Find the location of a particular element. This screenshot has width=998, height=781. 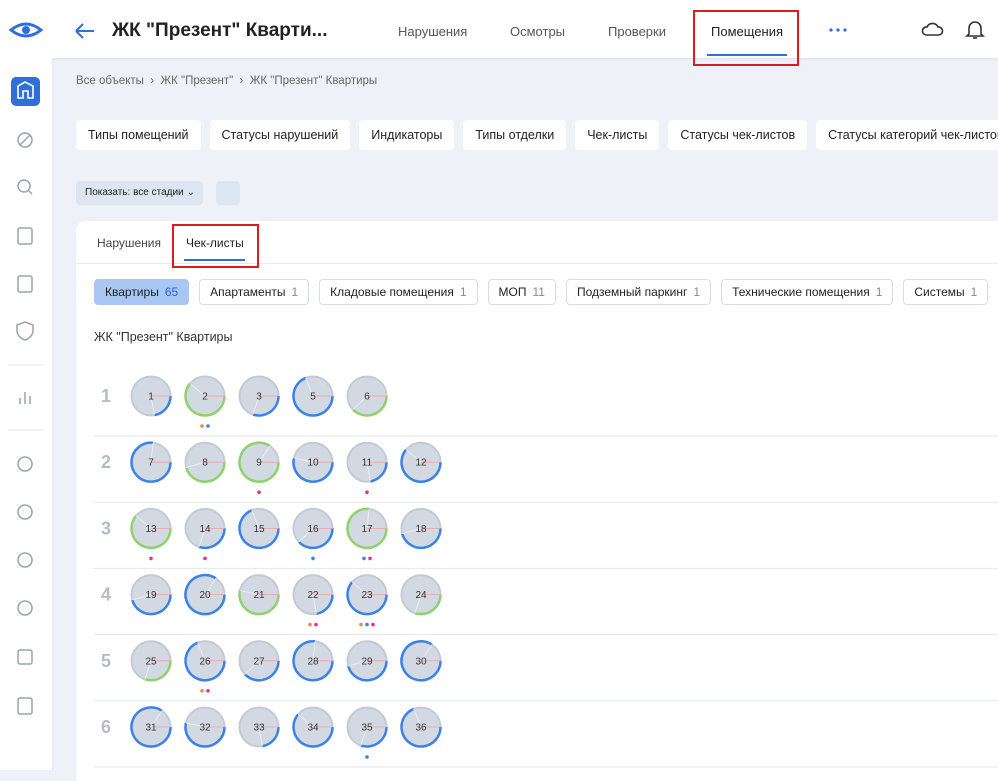

nav-tab: Осмотры is located at coordinates (538, 31).